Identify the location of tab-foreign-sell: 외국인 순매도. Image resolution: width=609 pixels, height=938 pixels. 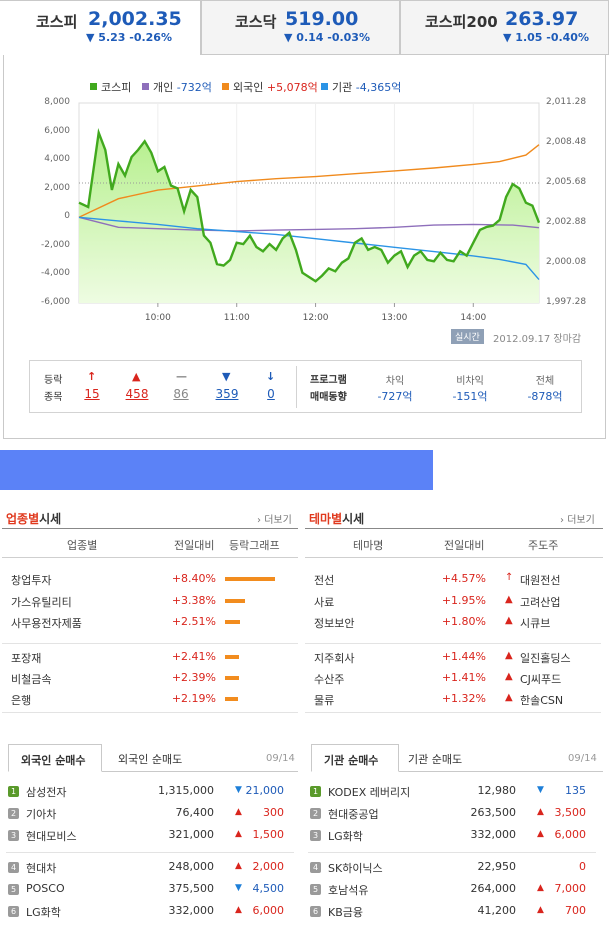
(150, 759).